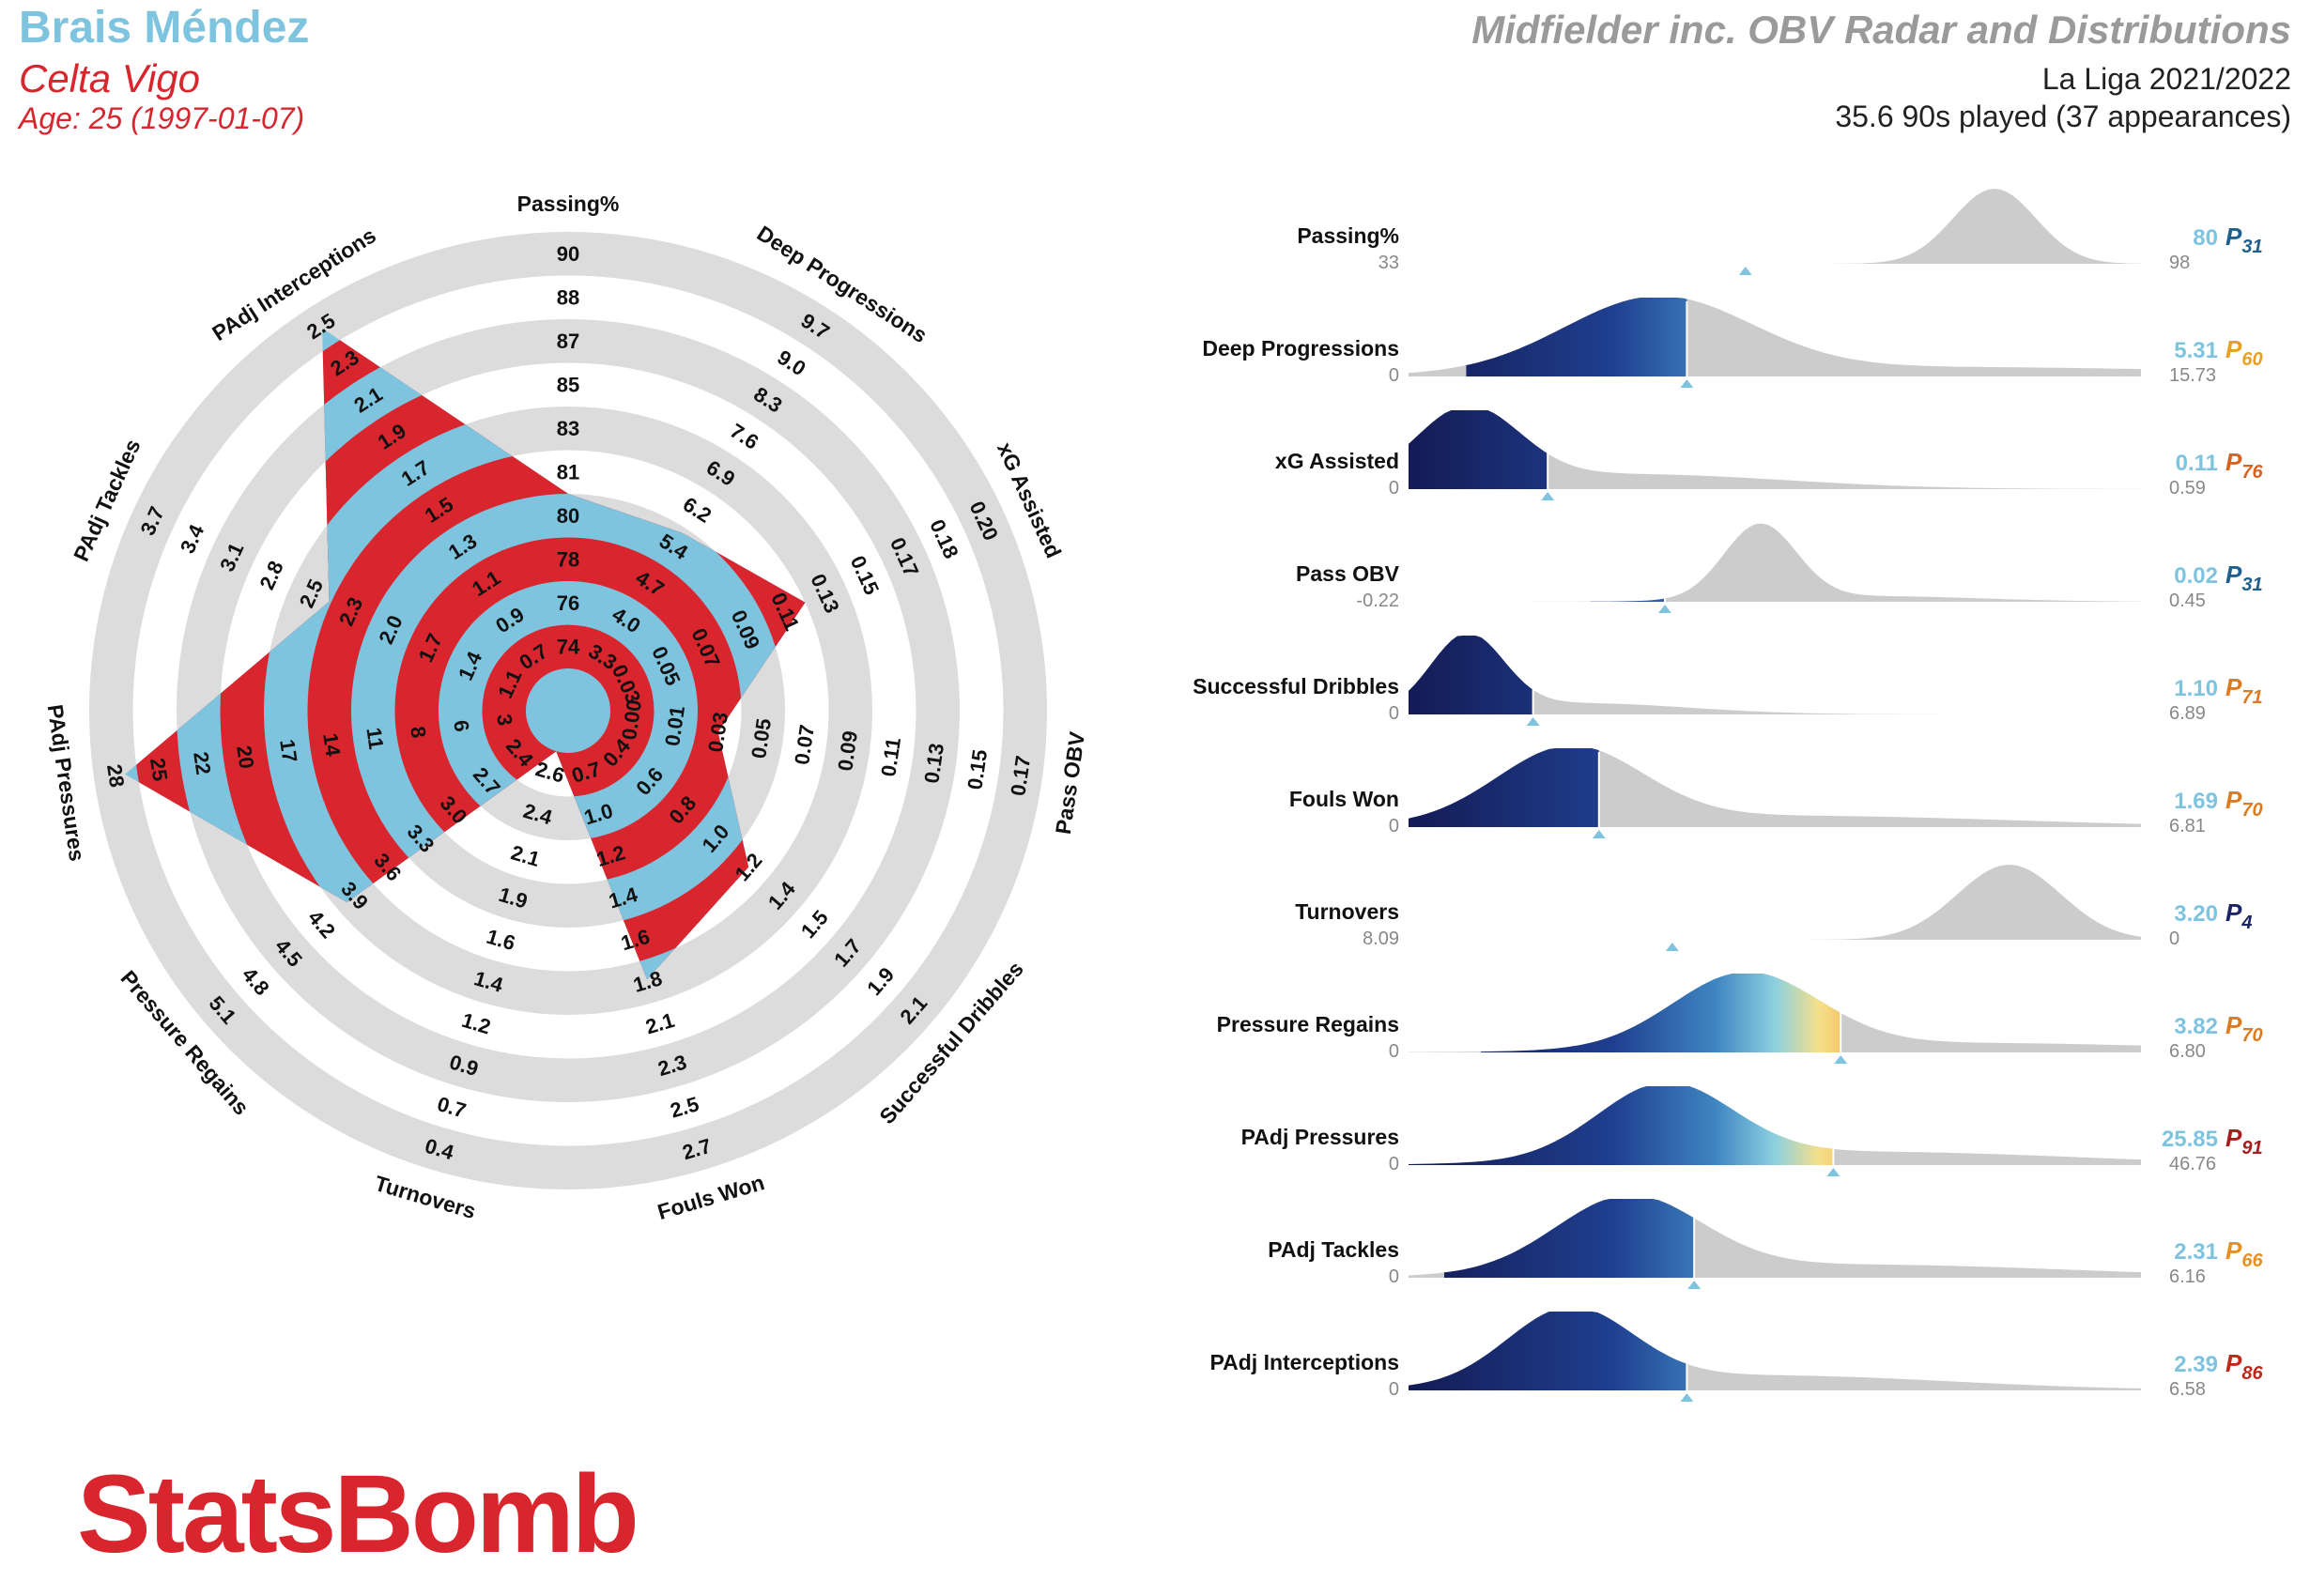 The height and width of the screenshot is (1596, 2310). Describe the element at coordinates (1347, 912) in the screenshot. I see `metric-label: Turnovers` at that location.